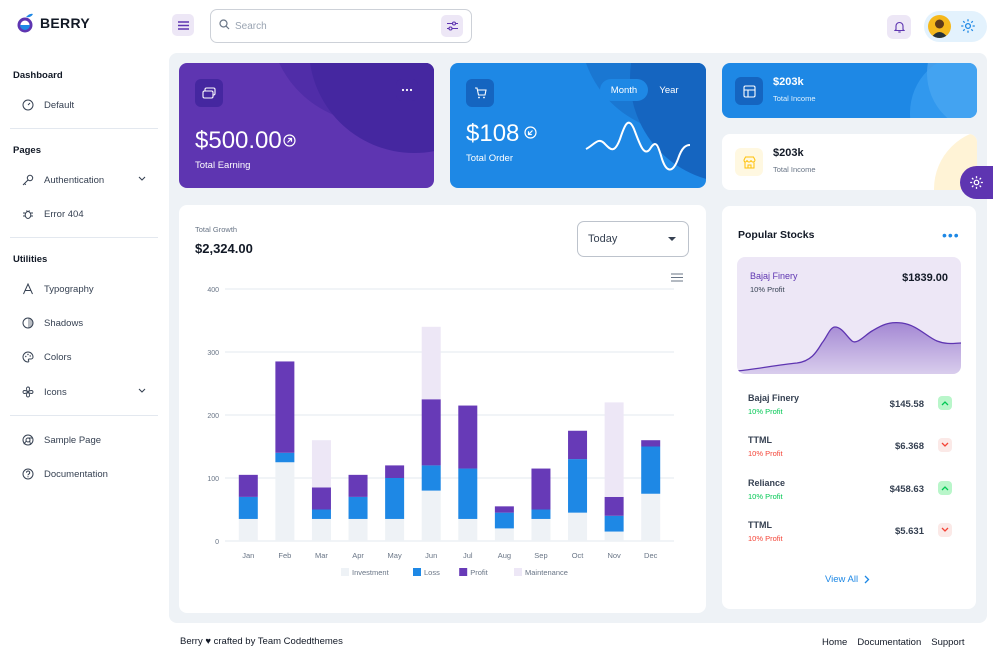 This screenshot has height=666, width=1000. Describe the element at coordinates (835, 642) in the screenshot. I see `footer-link-home: Home` at that location.